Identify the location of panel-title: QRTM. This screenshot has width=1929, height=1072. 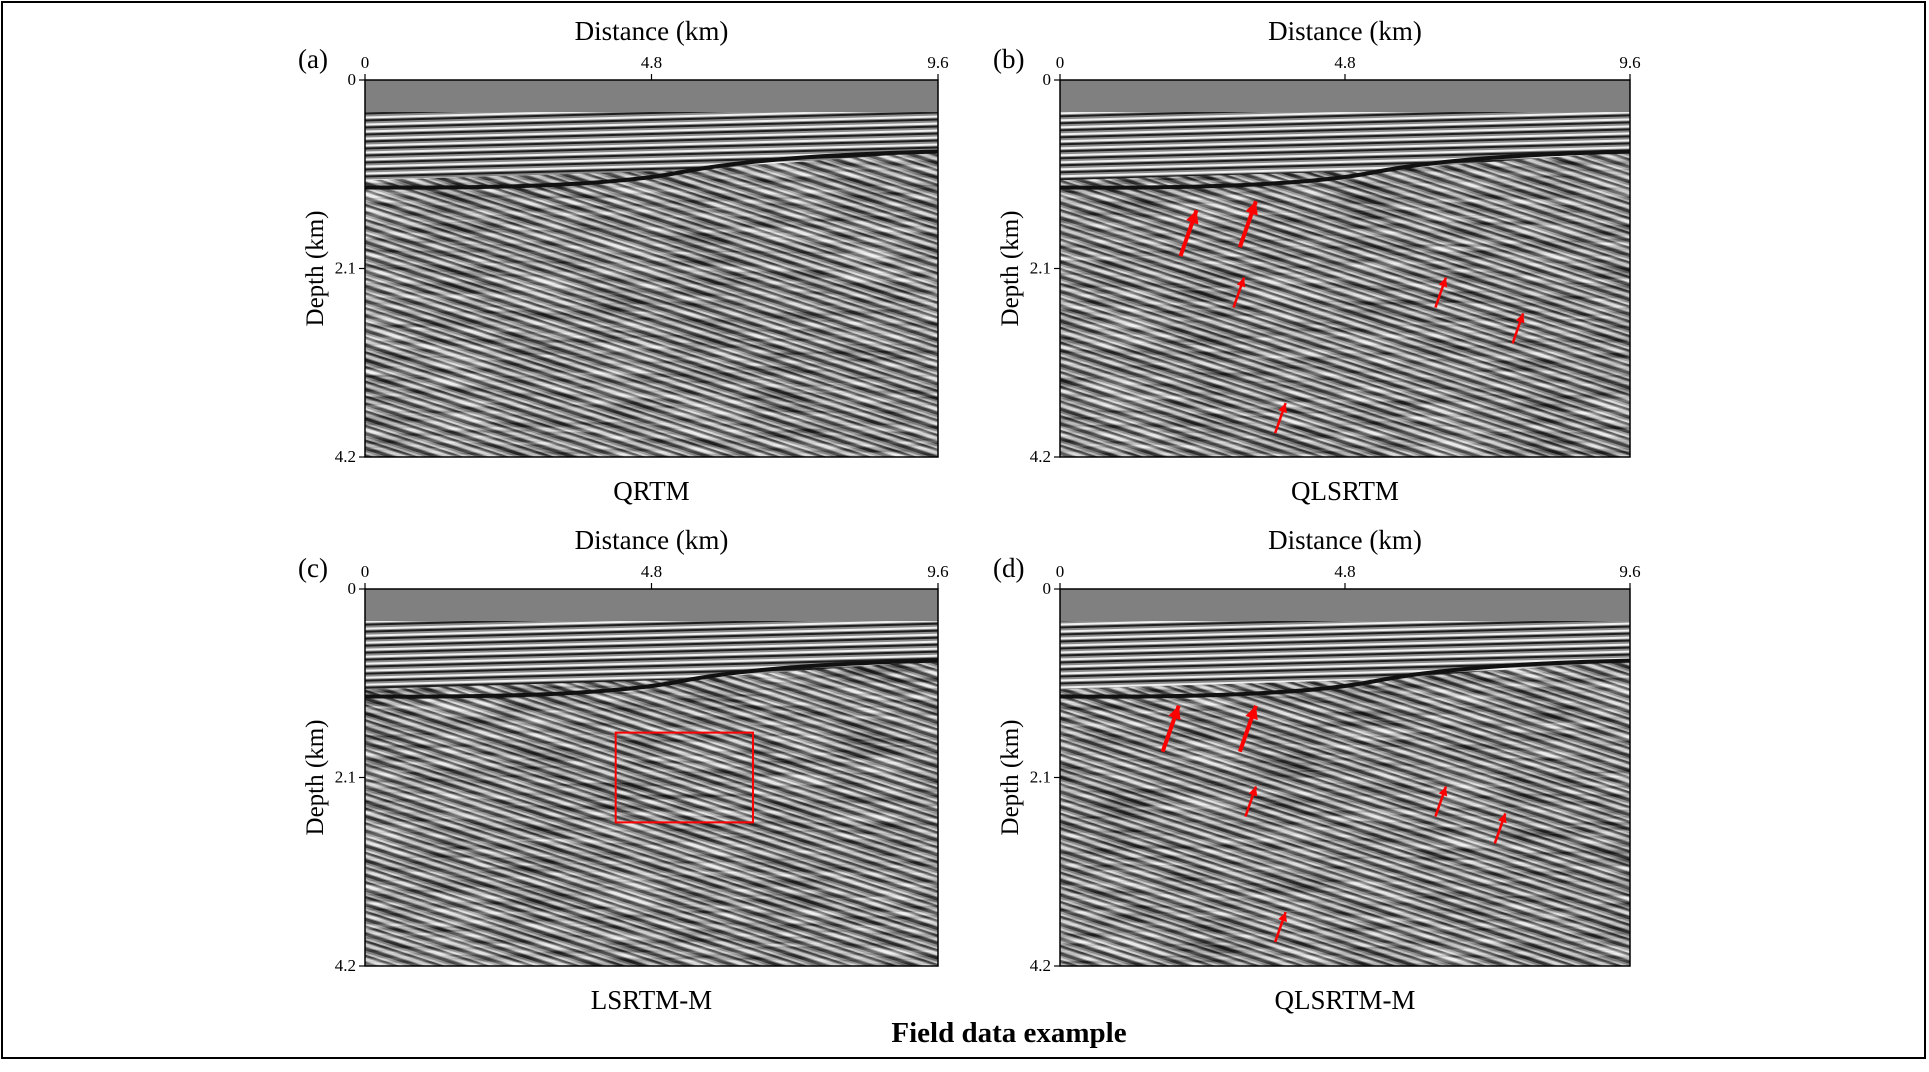
(651, 491).